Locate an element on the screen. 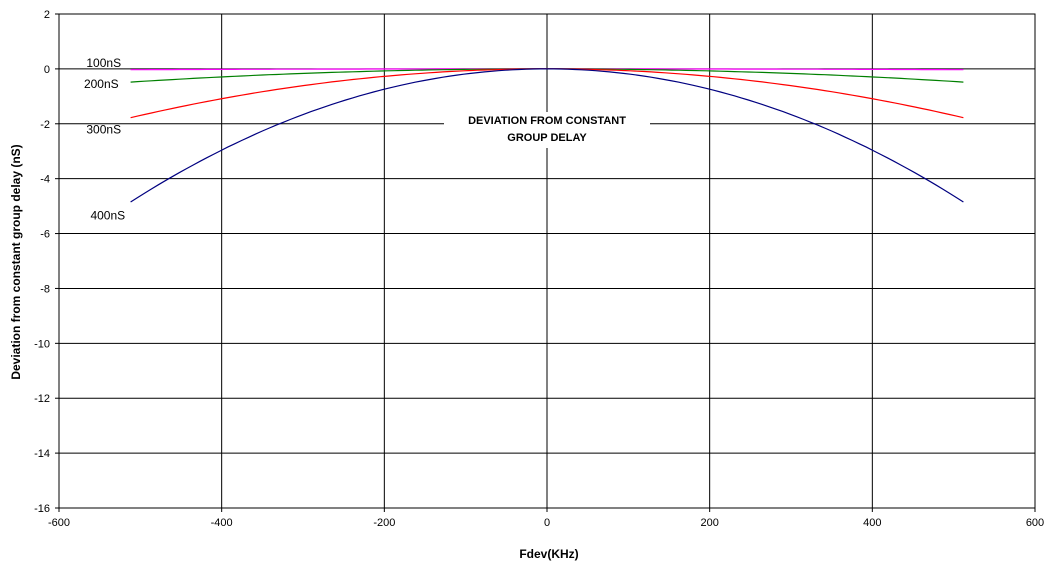 The image size is (1053, 568). y-tick-label: -16 is located at coordinates (42, 509).